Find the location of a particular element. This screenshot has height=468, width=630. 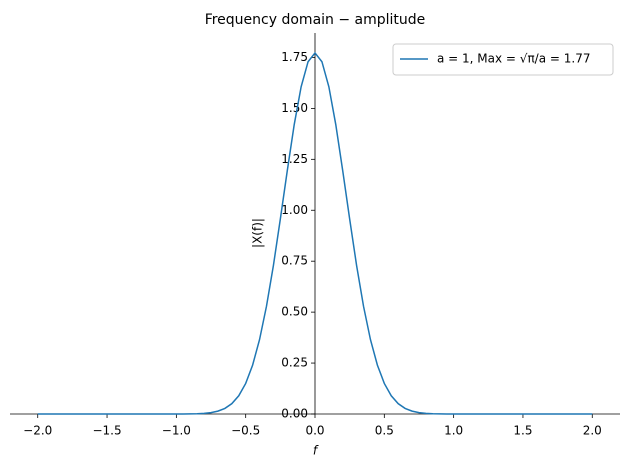

y-tick-label: 0.75 is located at coordinates (294, 261).